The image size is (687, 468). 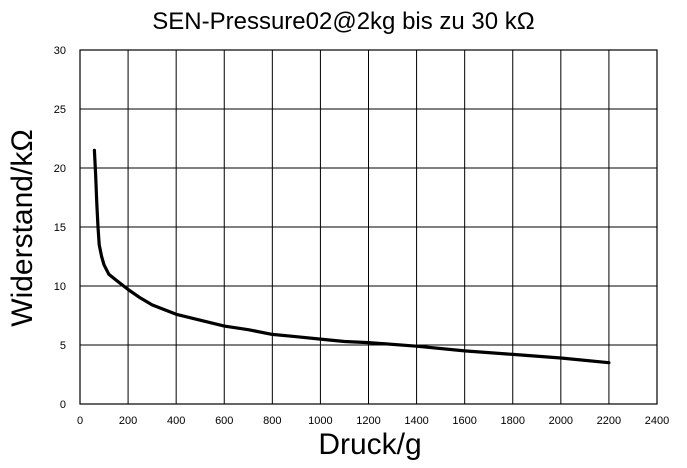 I want to click on x-tick-label: 1400, so click(x=416, y=421).